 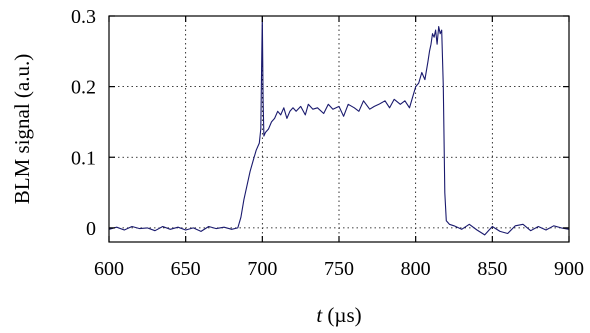 What do you see at coordinates (262, 269) in the screenshot?
I see `x-tick-label: 700` at bounding box center [262, 269].